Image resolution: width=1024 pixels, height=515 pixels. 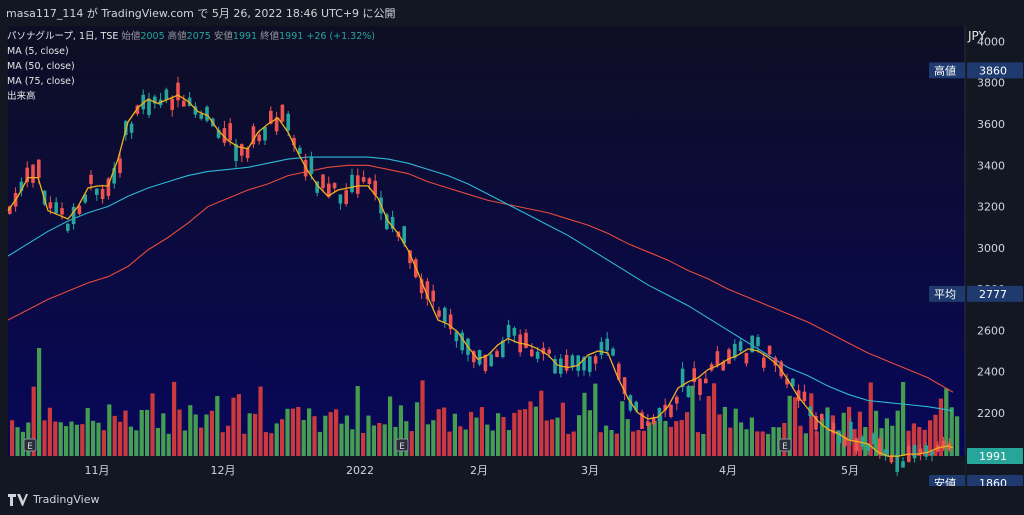 I want to click on legend-ma5: MA (5, close), so click(x=38, y=51).